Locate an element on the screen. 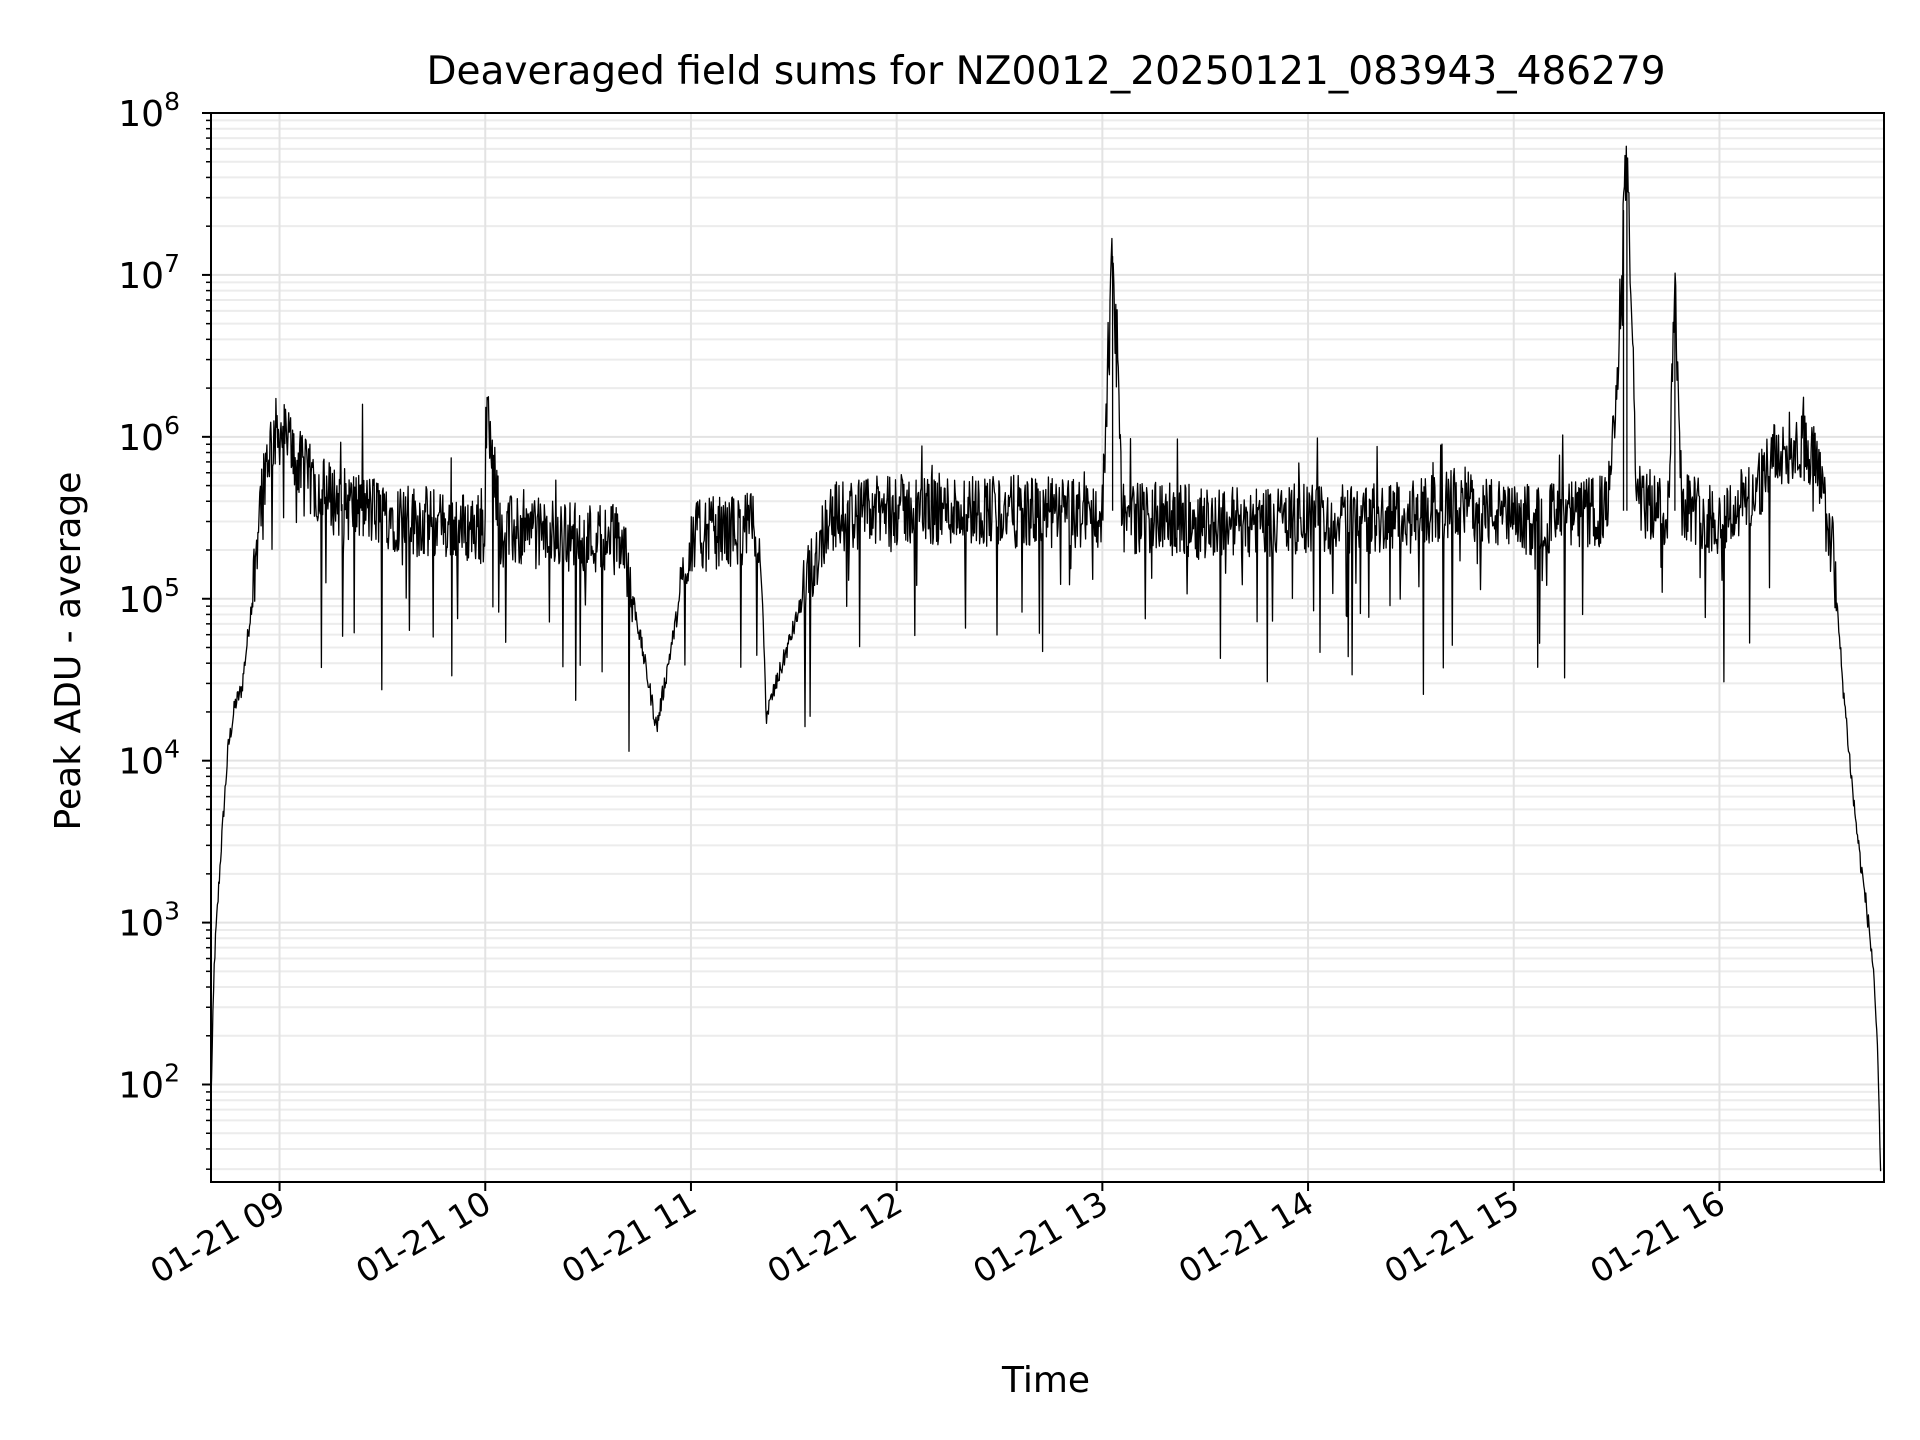 The height and width of the screenshot is (1440, 1920). y-axis-label: Peak ADU - average is located at coordinates (68, 651).